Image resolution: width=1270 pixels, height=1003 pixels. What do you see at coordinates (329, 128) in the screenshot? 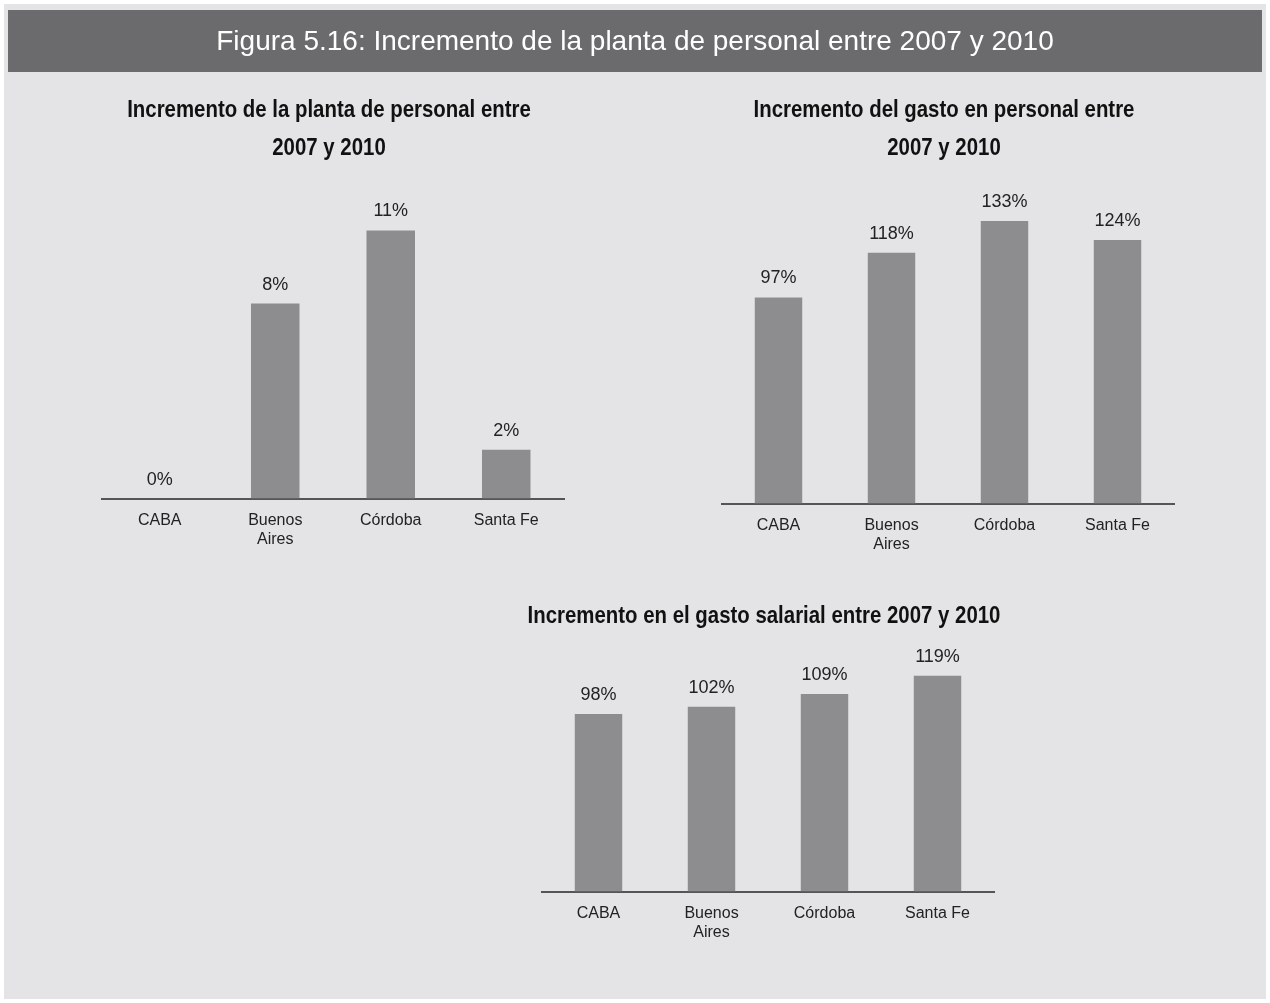
I see `chart-title: Incremento de la planta de personal entre 2007 y 2010` at bounding box center [329, 128].